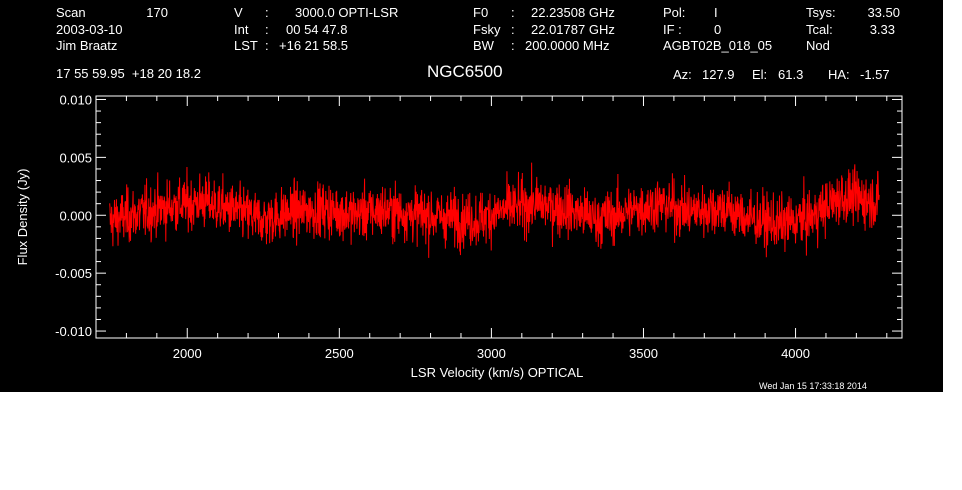  Describe the element at coordinates (483, 45) in the screenshot. I see `bw-label: BW` at that location.